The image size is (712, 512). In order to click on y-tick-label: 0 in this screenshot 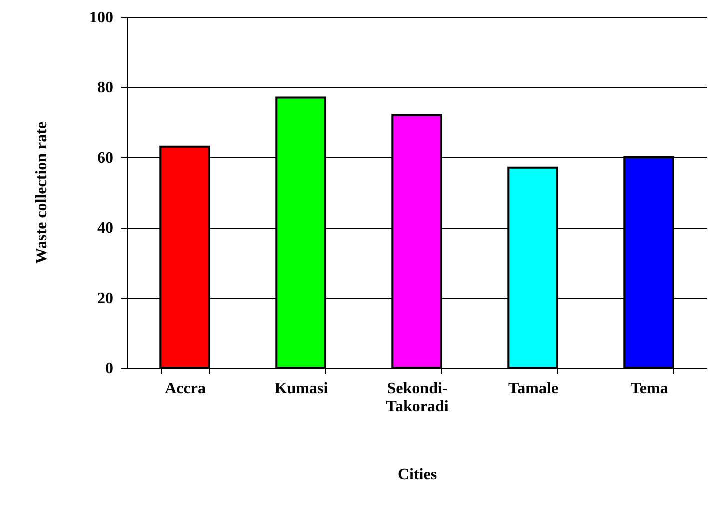, I will do `click(110, 369)`.